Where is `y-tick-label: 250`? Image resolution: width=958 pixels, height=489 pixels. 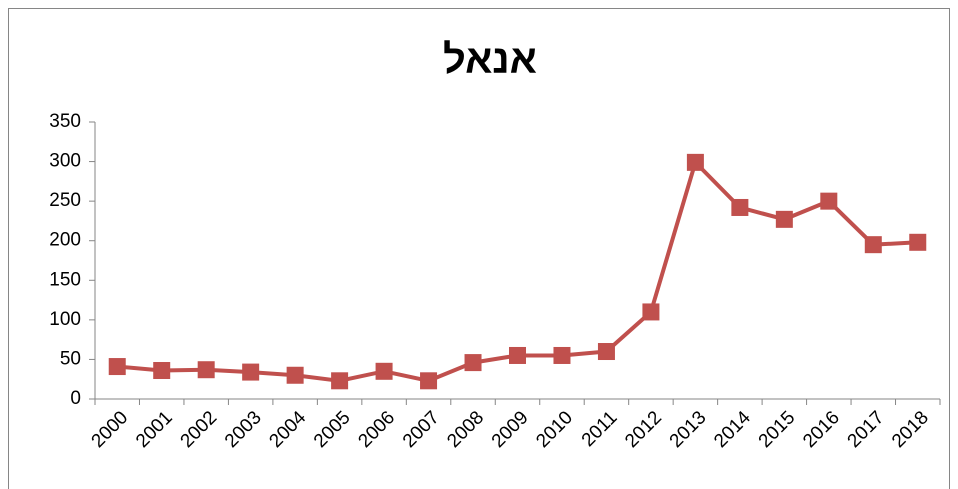 y-tick-label: 250 is located at coordinates (65, 200).